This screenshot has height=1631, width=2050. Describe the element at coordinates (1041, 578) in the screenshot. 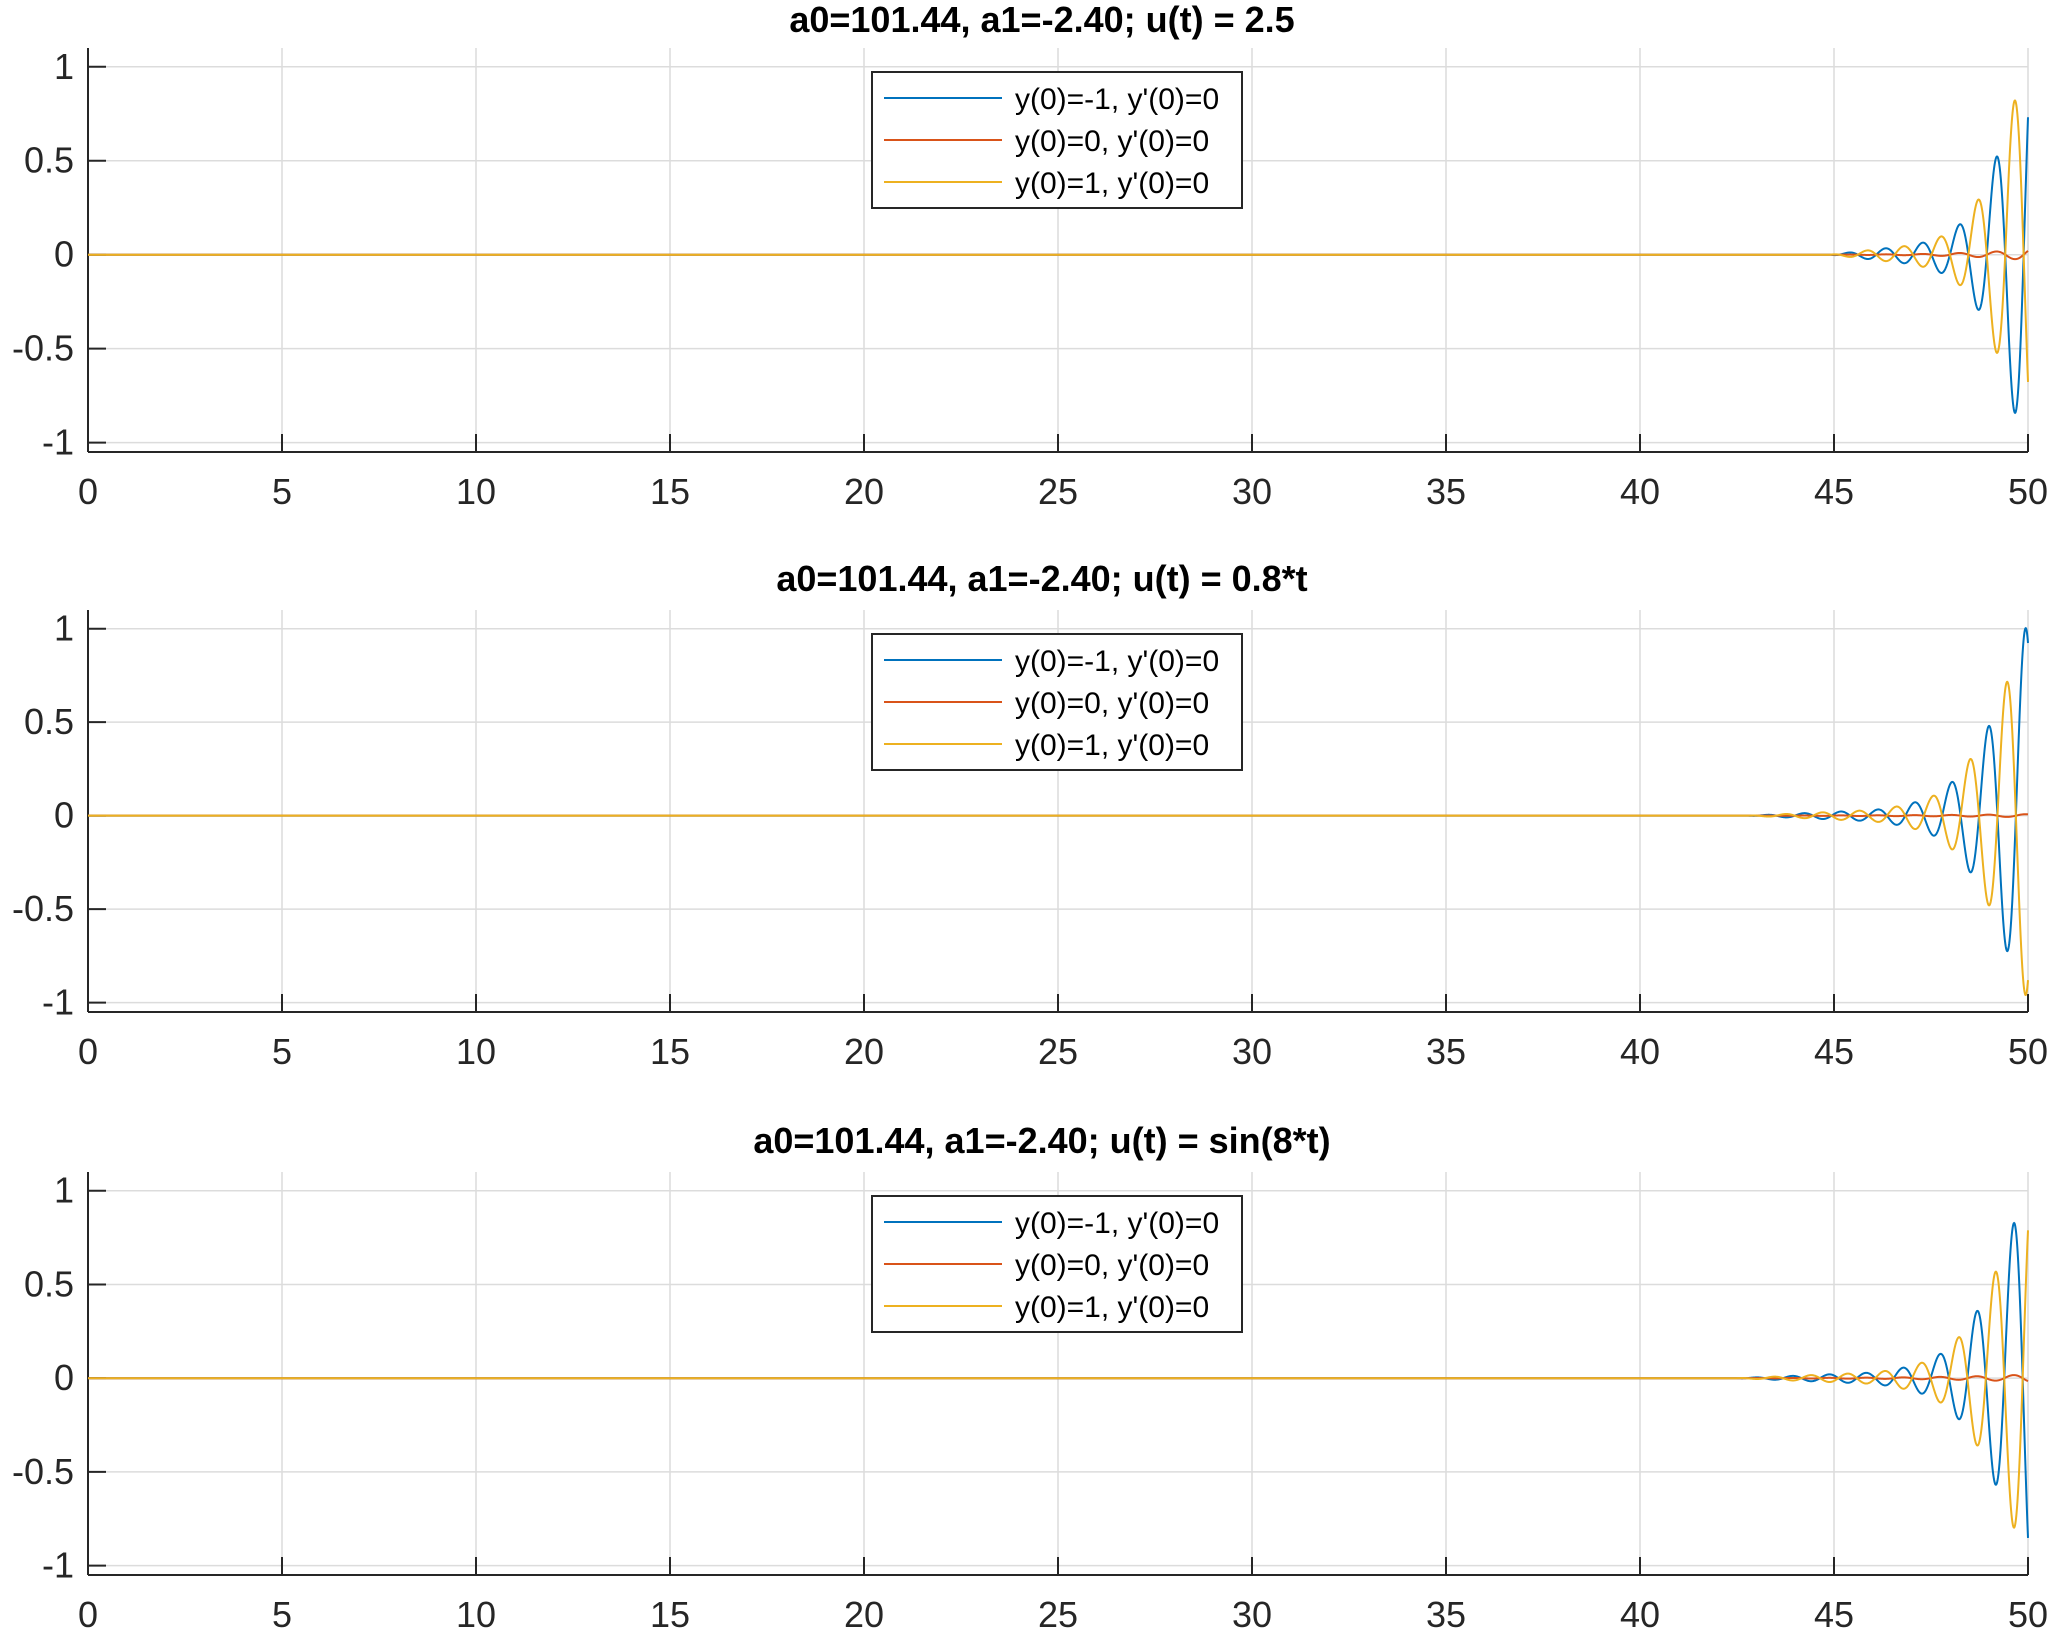

I see `chart-title: a0=101.44, a1=-2.40; u(t) = 0.8*t` at that location.